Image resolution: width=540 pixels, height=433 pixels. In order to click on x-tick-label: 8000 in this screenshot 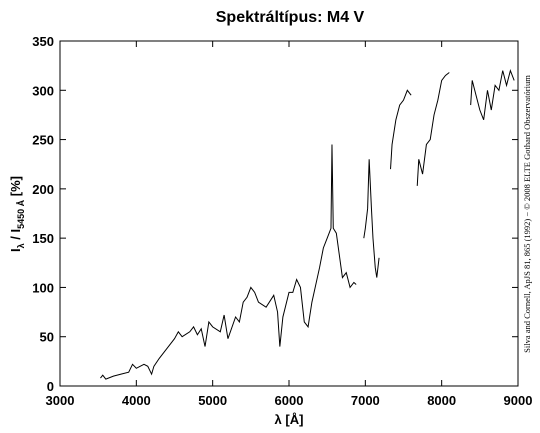, I will do `click(441, 400)`.